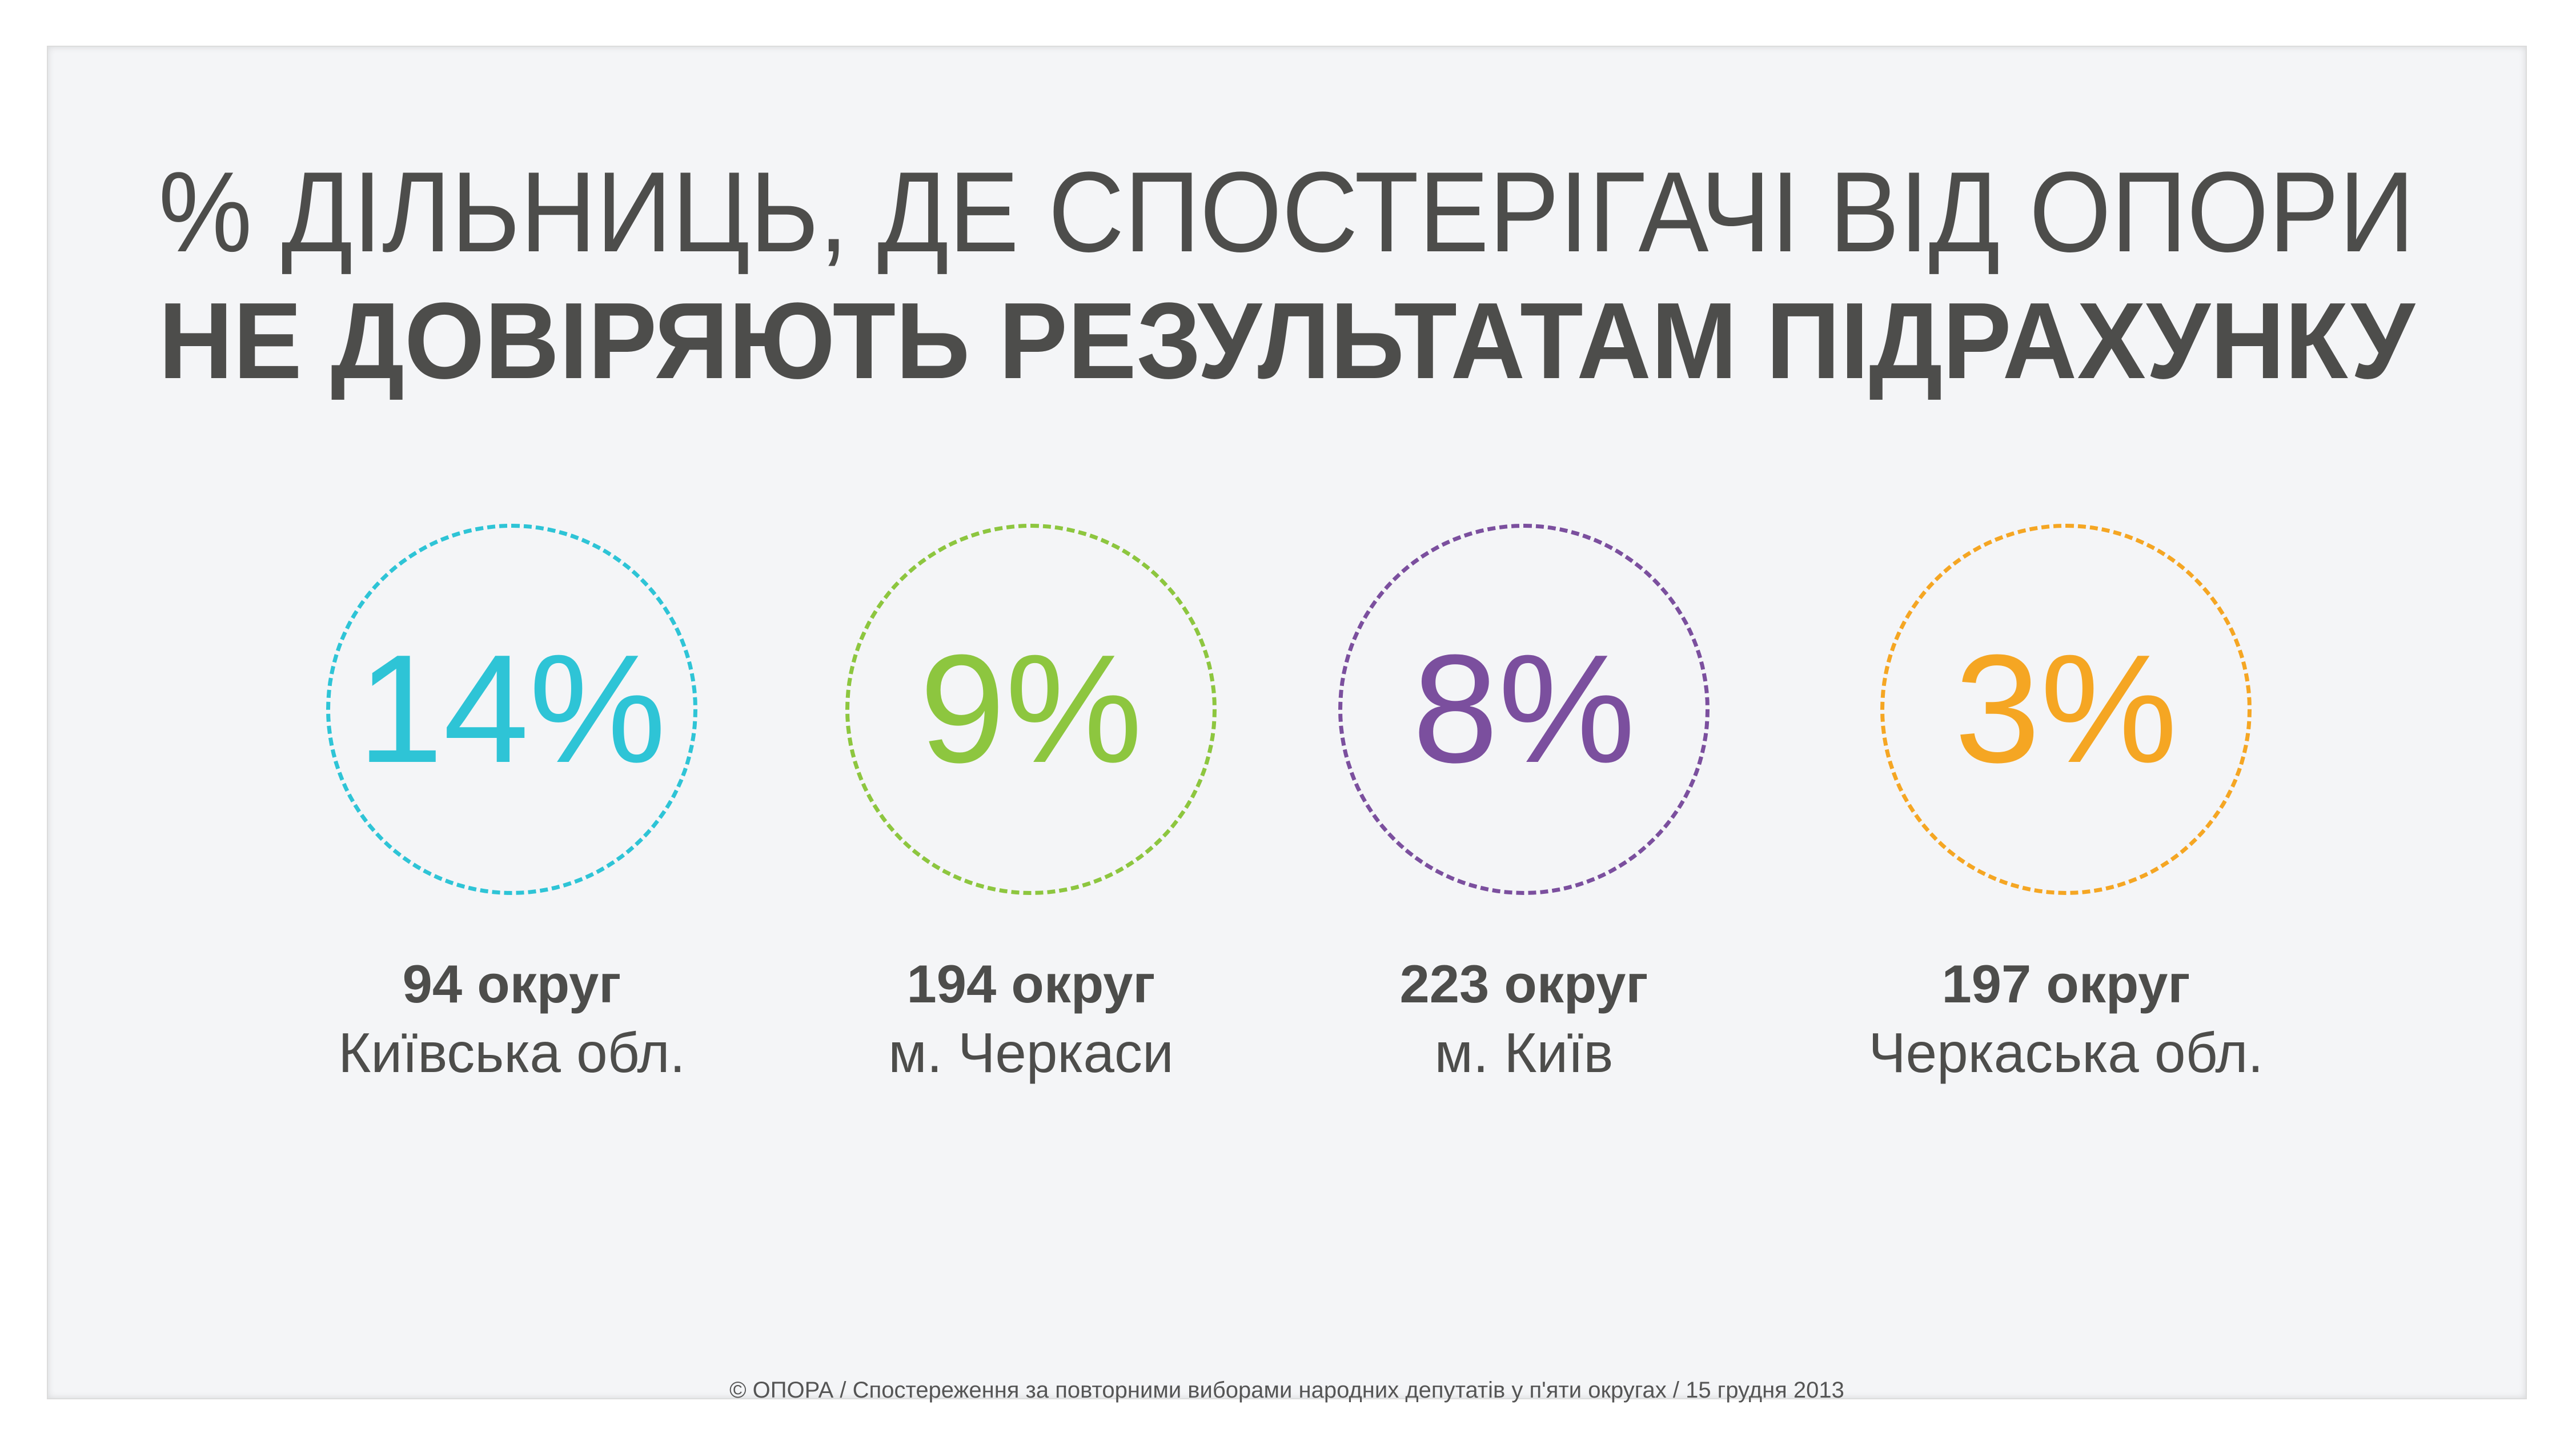 The height and width of the screenshot is (1449, 2576). I want to click on region-label: м. Київ, so click(1524, 1052).